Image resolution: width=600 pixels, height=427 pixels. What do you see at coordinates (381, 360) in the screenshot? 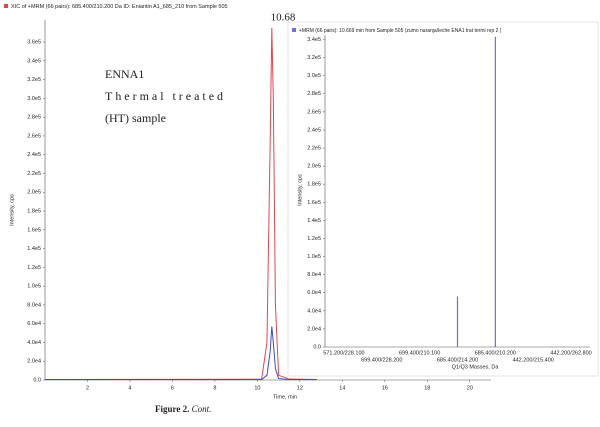
I see `x-tick-label: 699.400/228.200` at bounding box center [381, 360].